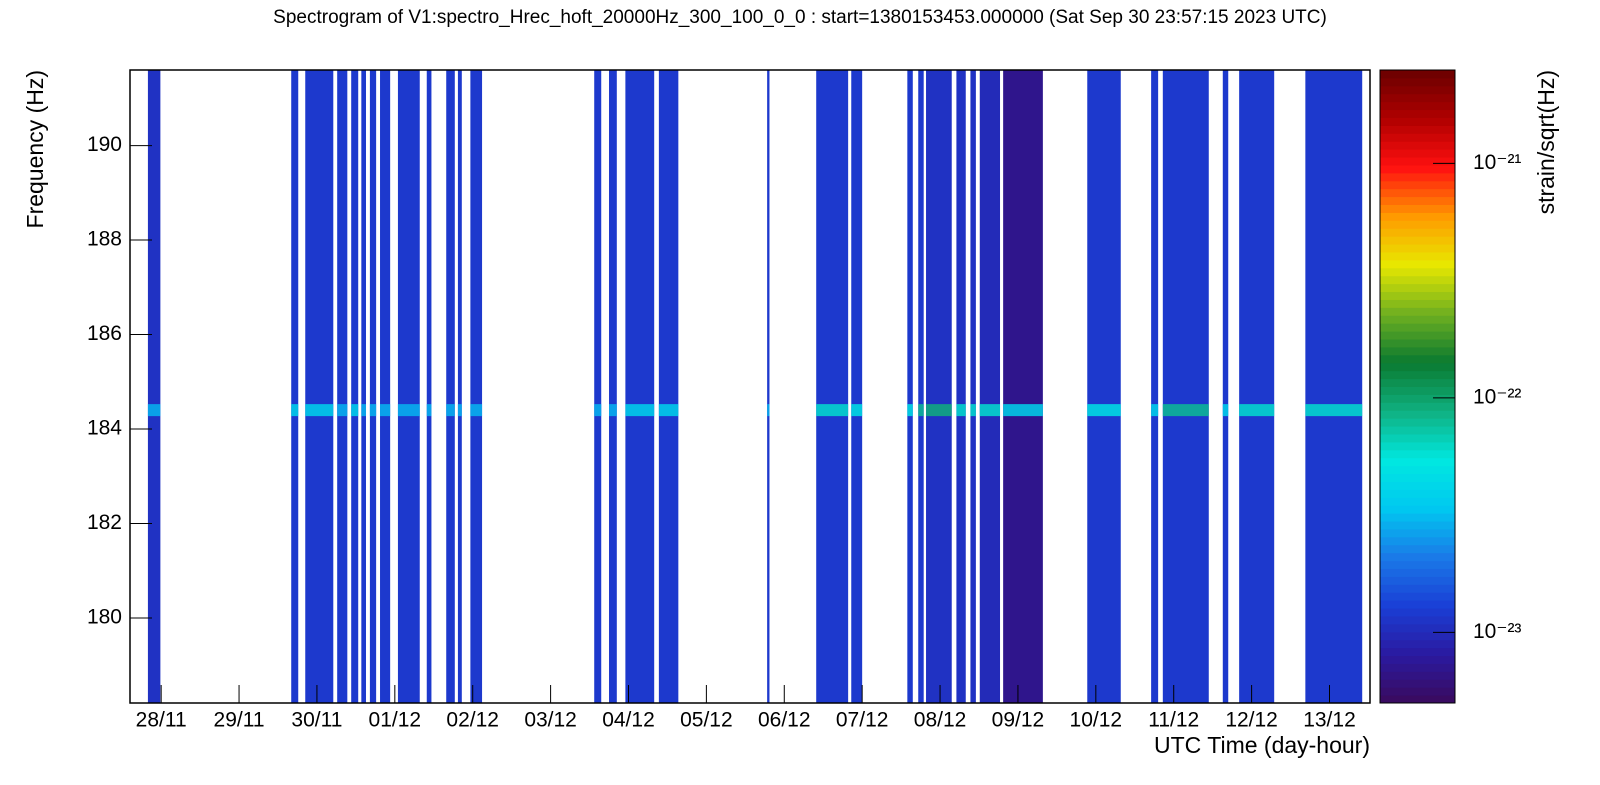 This screenshot has height=785, width=1600. What do you see at coordinates (472, 720) in the screenshot?
I see `x-tick-label: 02/12` at bounding box center [472, 720].